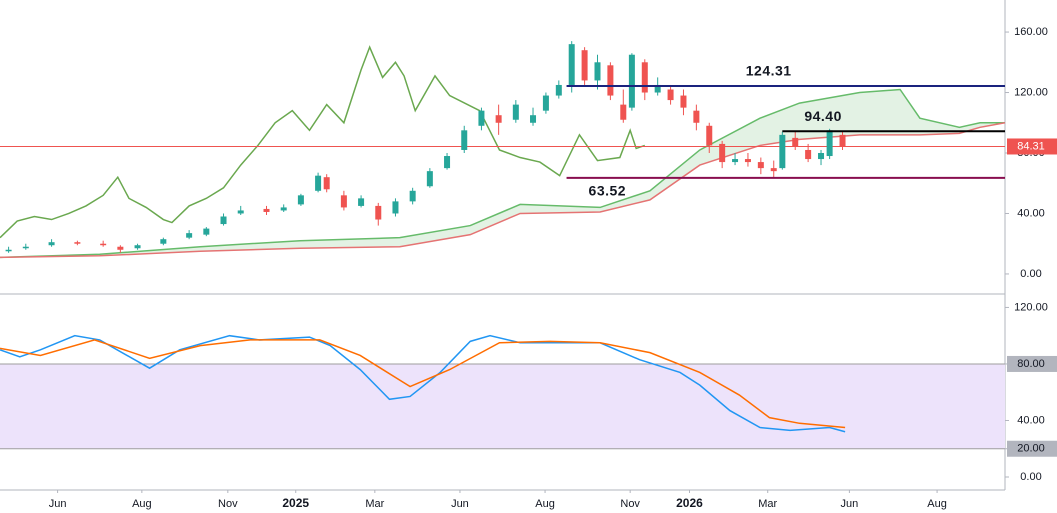 This screenshot has width=1057, height=513. What do you see at coordinates (608, 191) in the screenshot?
I see `level-label: 63.52` at bounding box center [608, 191].